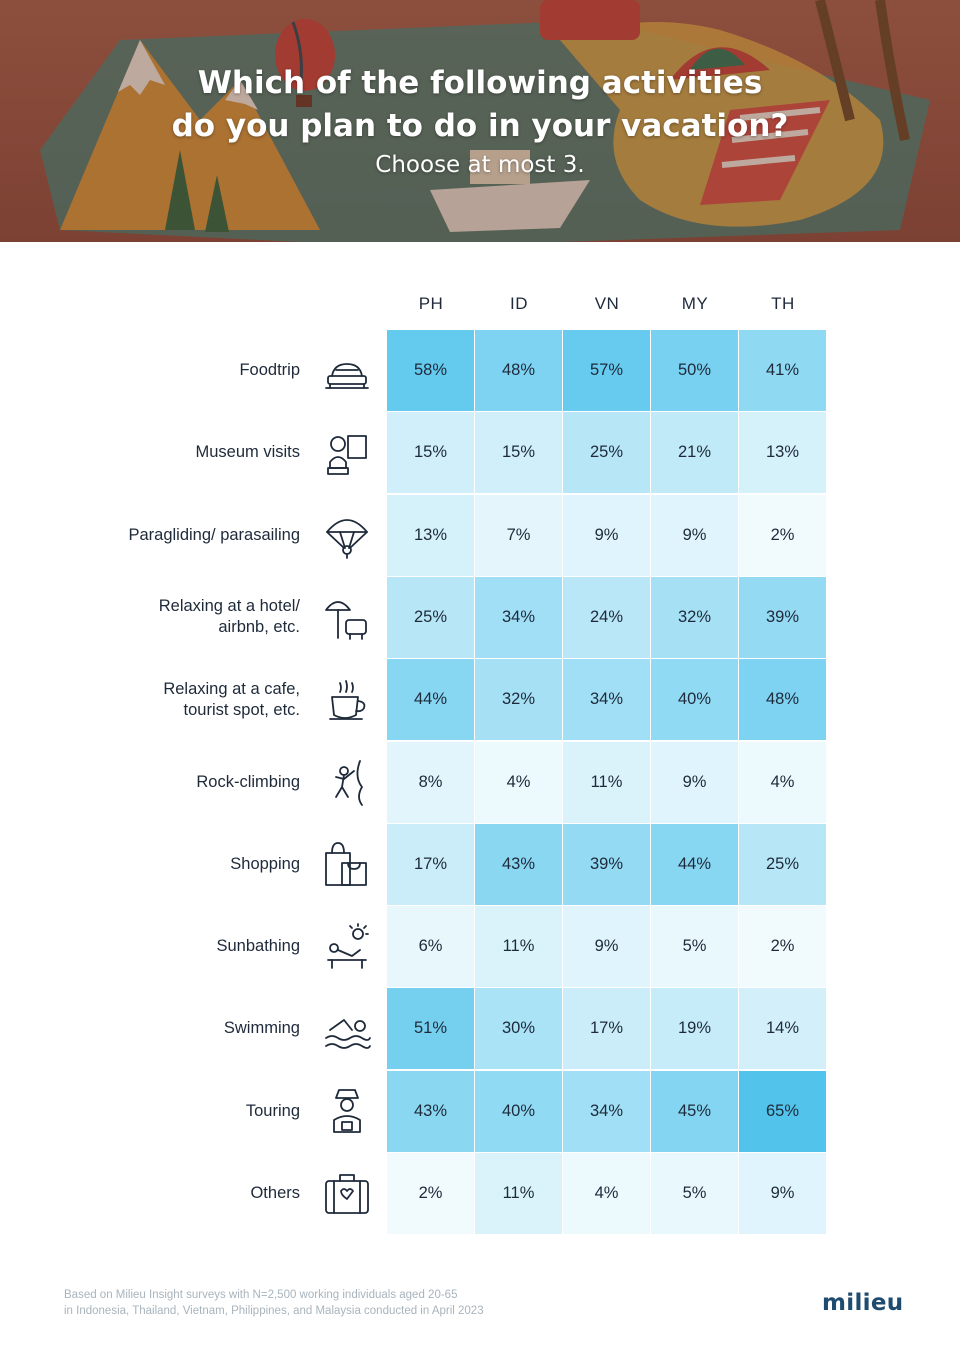  Describe the element at coordinates (606, 947) in the screenshot. I see `cell-sunbathing-vn: 9%` at that location.